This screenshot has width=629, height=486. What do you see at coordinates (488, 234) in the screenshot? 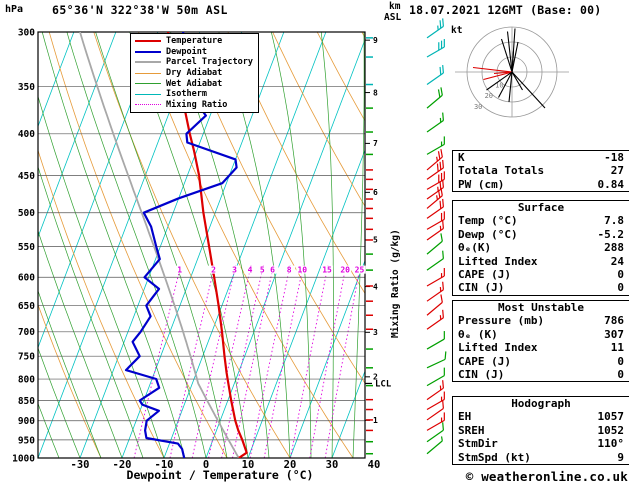
I see `stat-label: Dewp (°C)` at bounding box center [488, 234].